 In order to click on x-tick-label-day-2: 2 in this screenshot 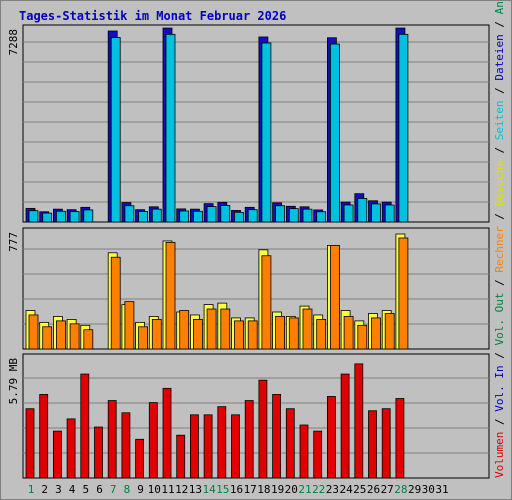, I will do `click(44, 489)`.